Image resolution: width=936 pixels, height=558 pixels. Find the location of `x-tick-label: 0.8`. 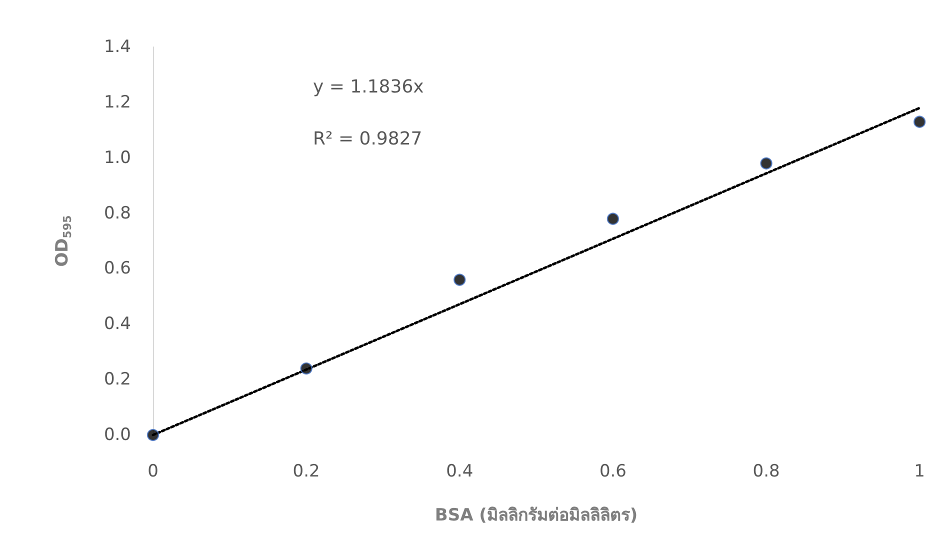

x-tick-label: 0.8 is located at coordinates (766, 472).